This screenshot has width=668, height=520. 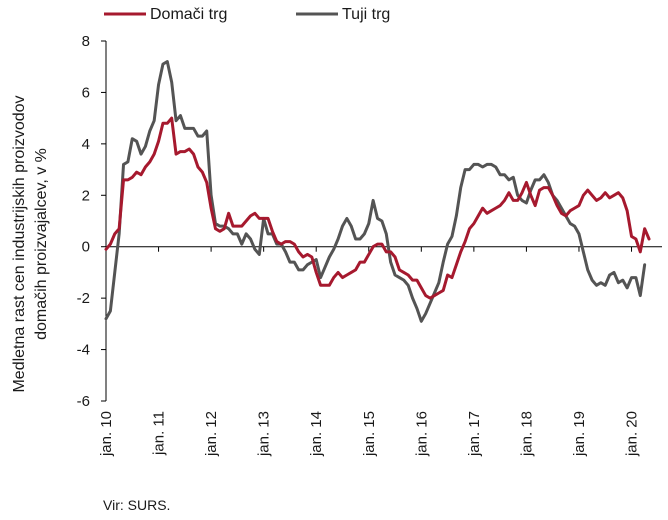 I want to click on y-tick-label: 0, so click(x=86, y=247).